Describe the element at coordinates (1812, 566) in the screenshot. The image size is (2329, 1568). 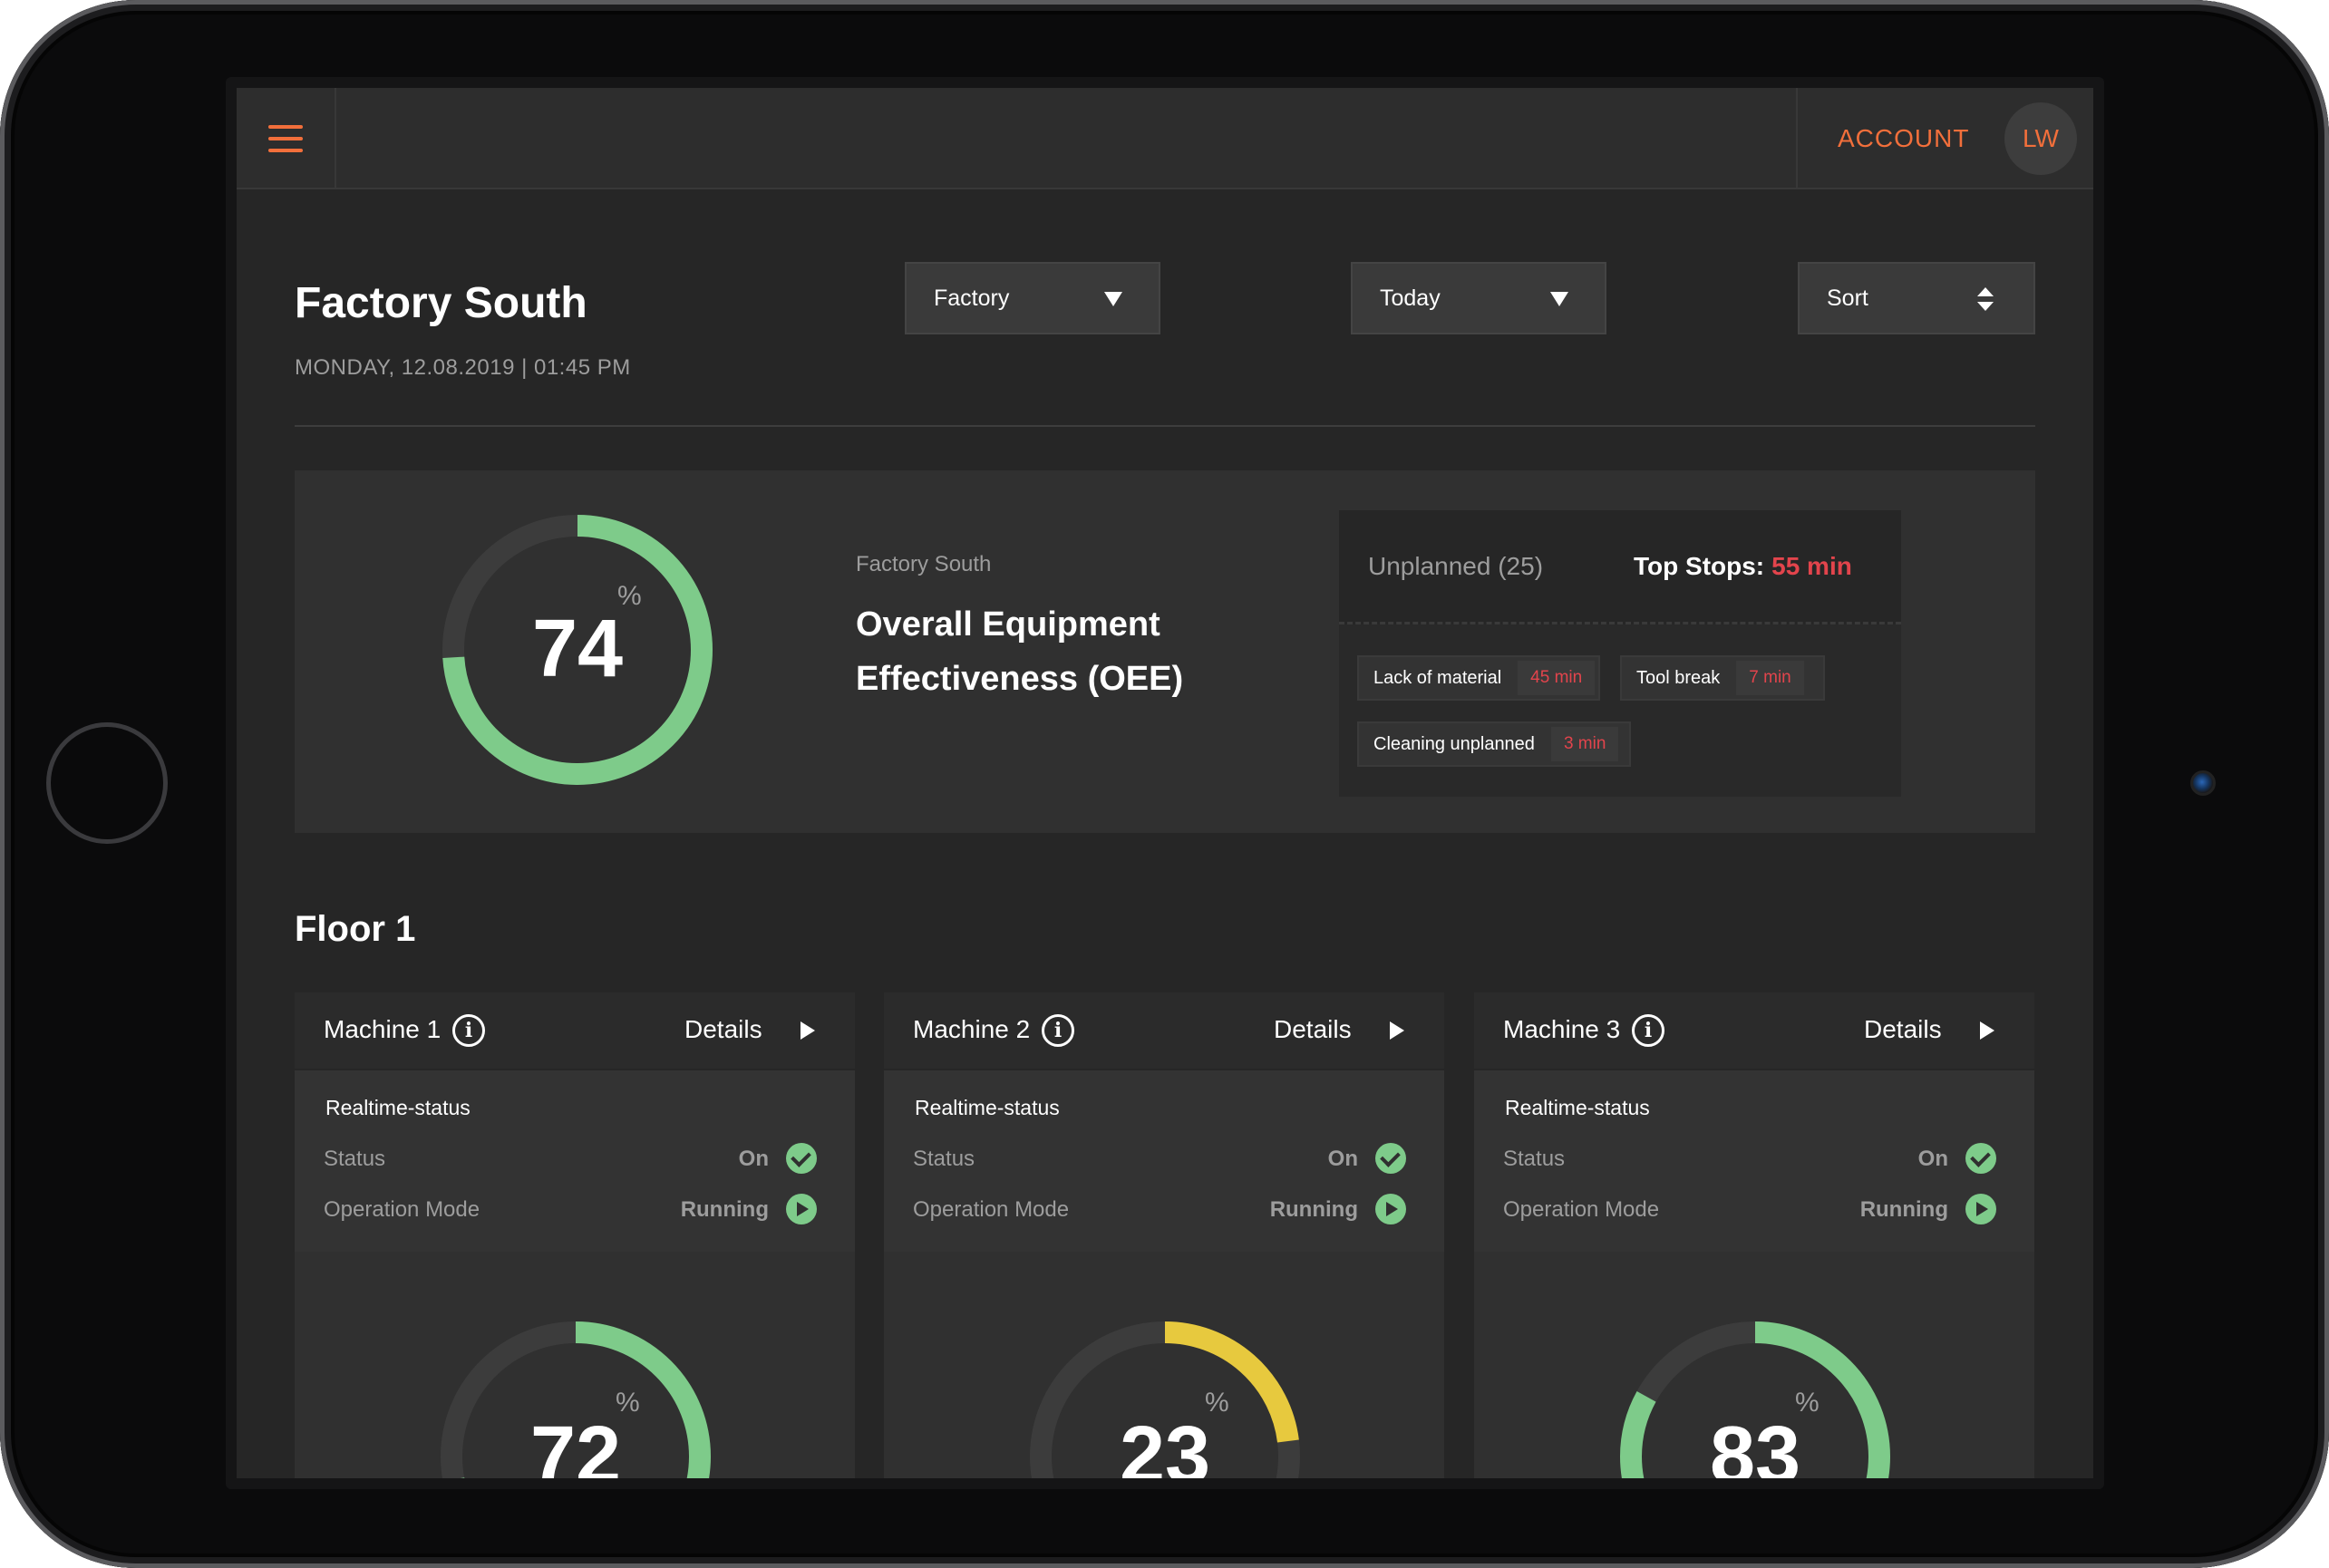
I see `top-stops-value: 55 min` at that location.